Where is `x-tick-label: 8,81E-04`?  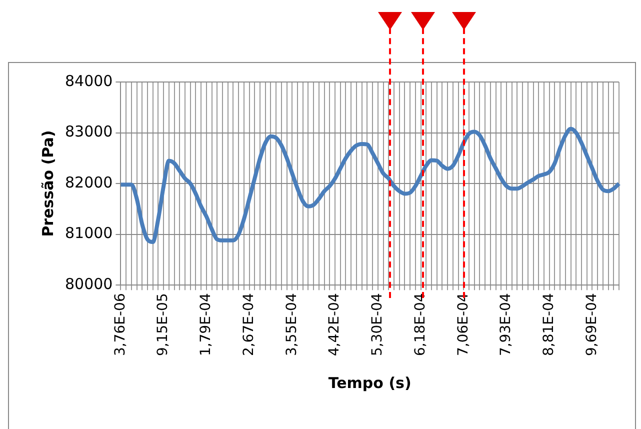
x-tick-label: 8,81E-04 is located at coordinates (548, 324).